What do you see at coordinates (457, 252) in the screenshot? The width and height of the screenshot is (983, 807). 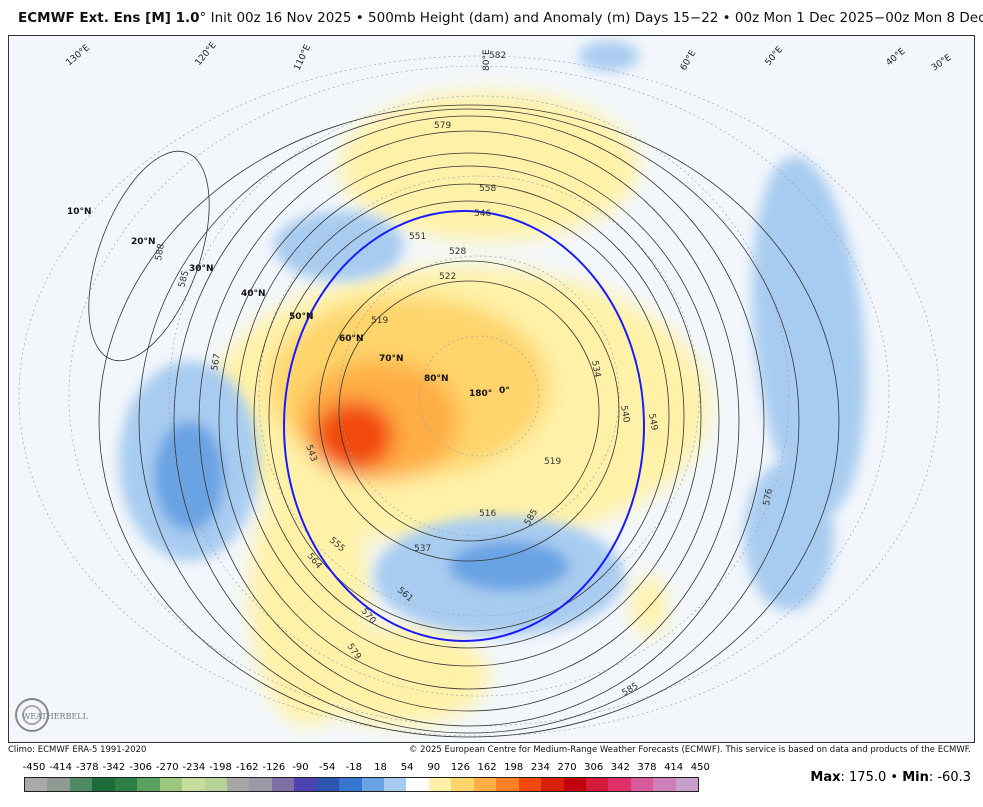 I see `contour-label: 528` at bounding box center [457, 252].